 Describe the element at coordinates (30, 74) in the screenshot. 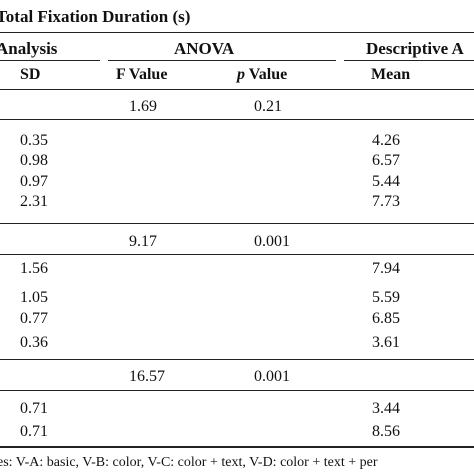

I see `col-sd: SD` at that location.